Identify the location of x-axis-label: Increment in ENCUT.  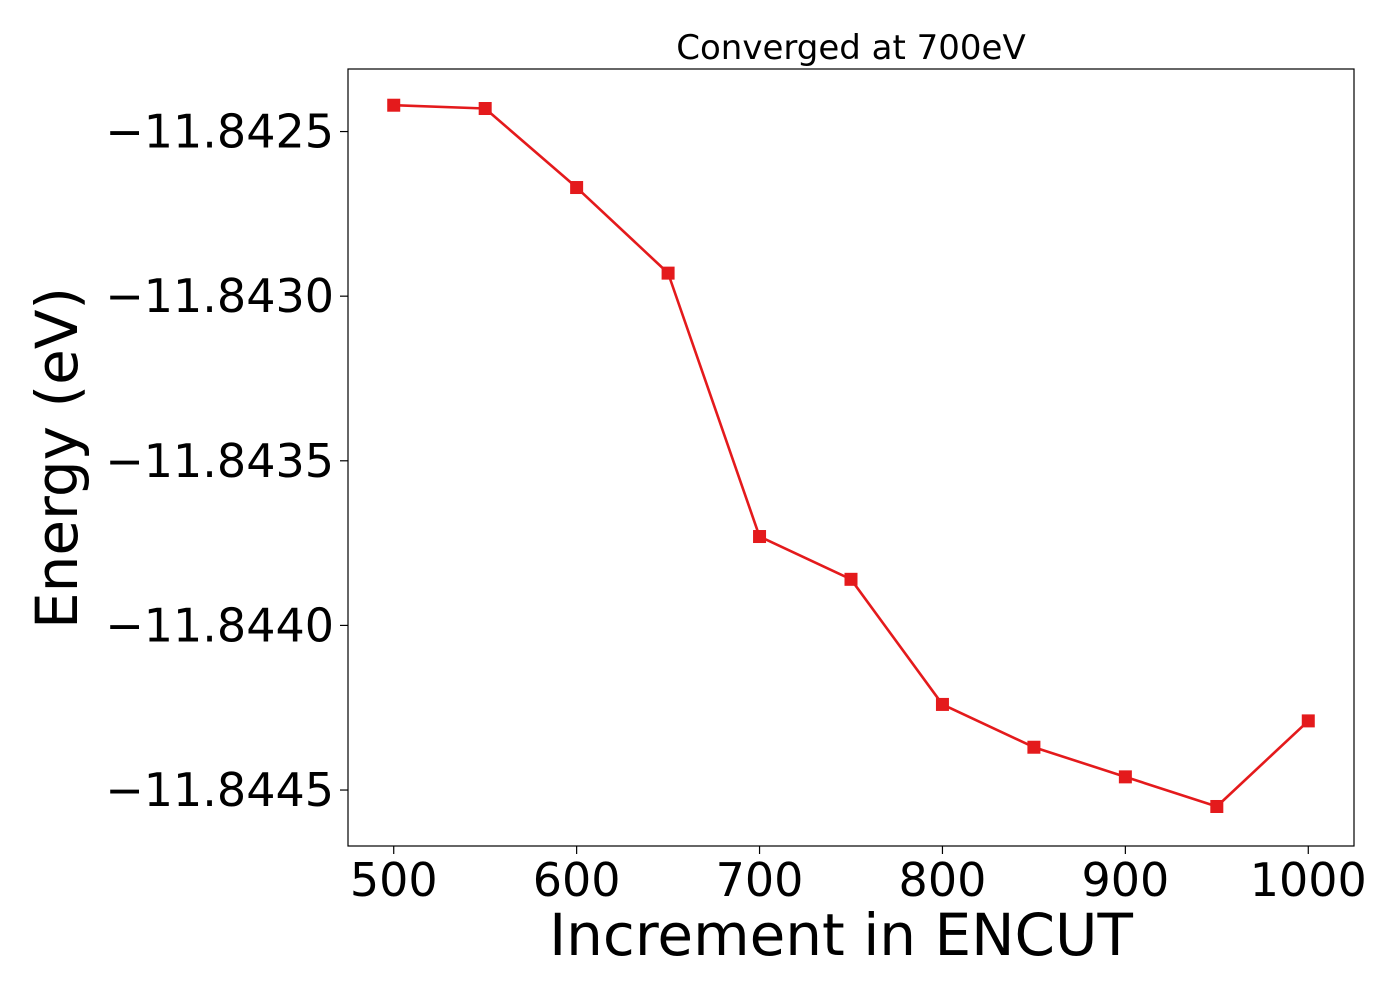
(841, 935).